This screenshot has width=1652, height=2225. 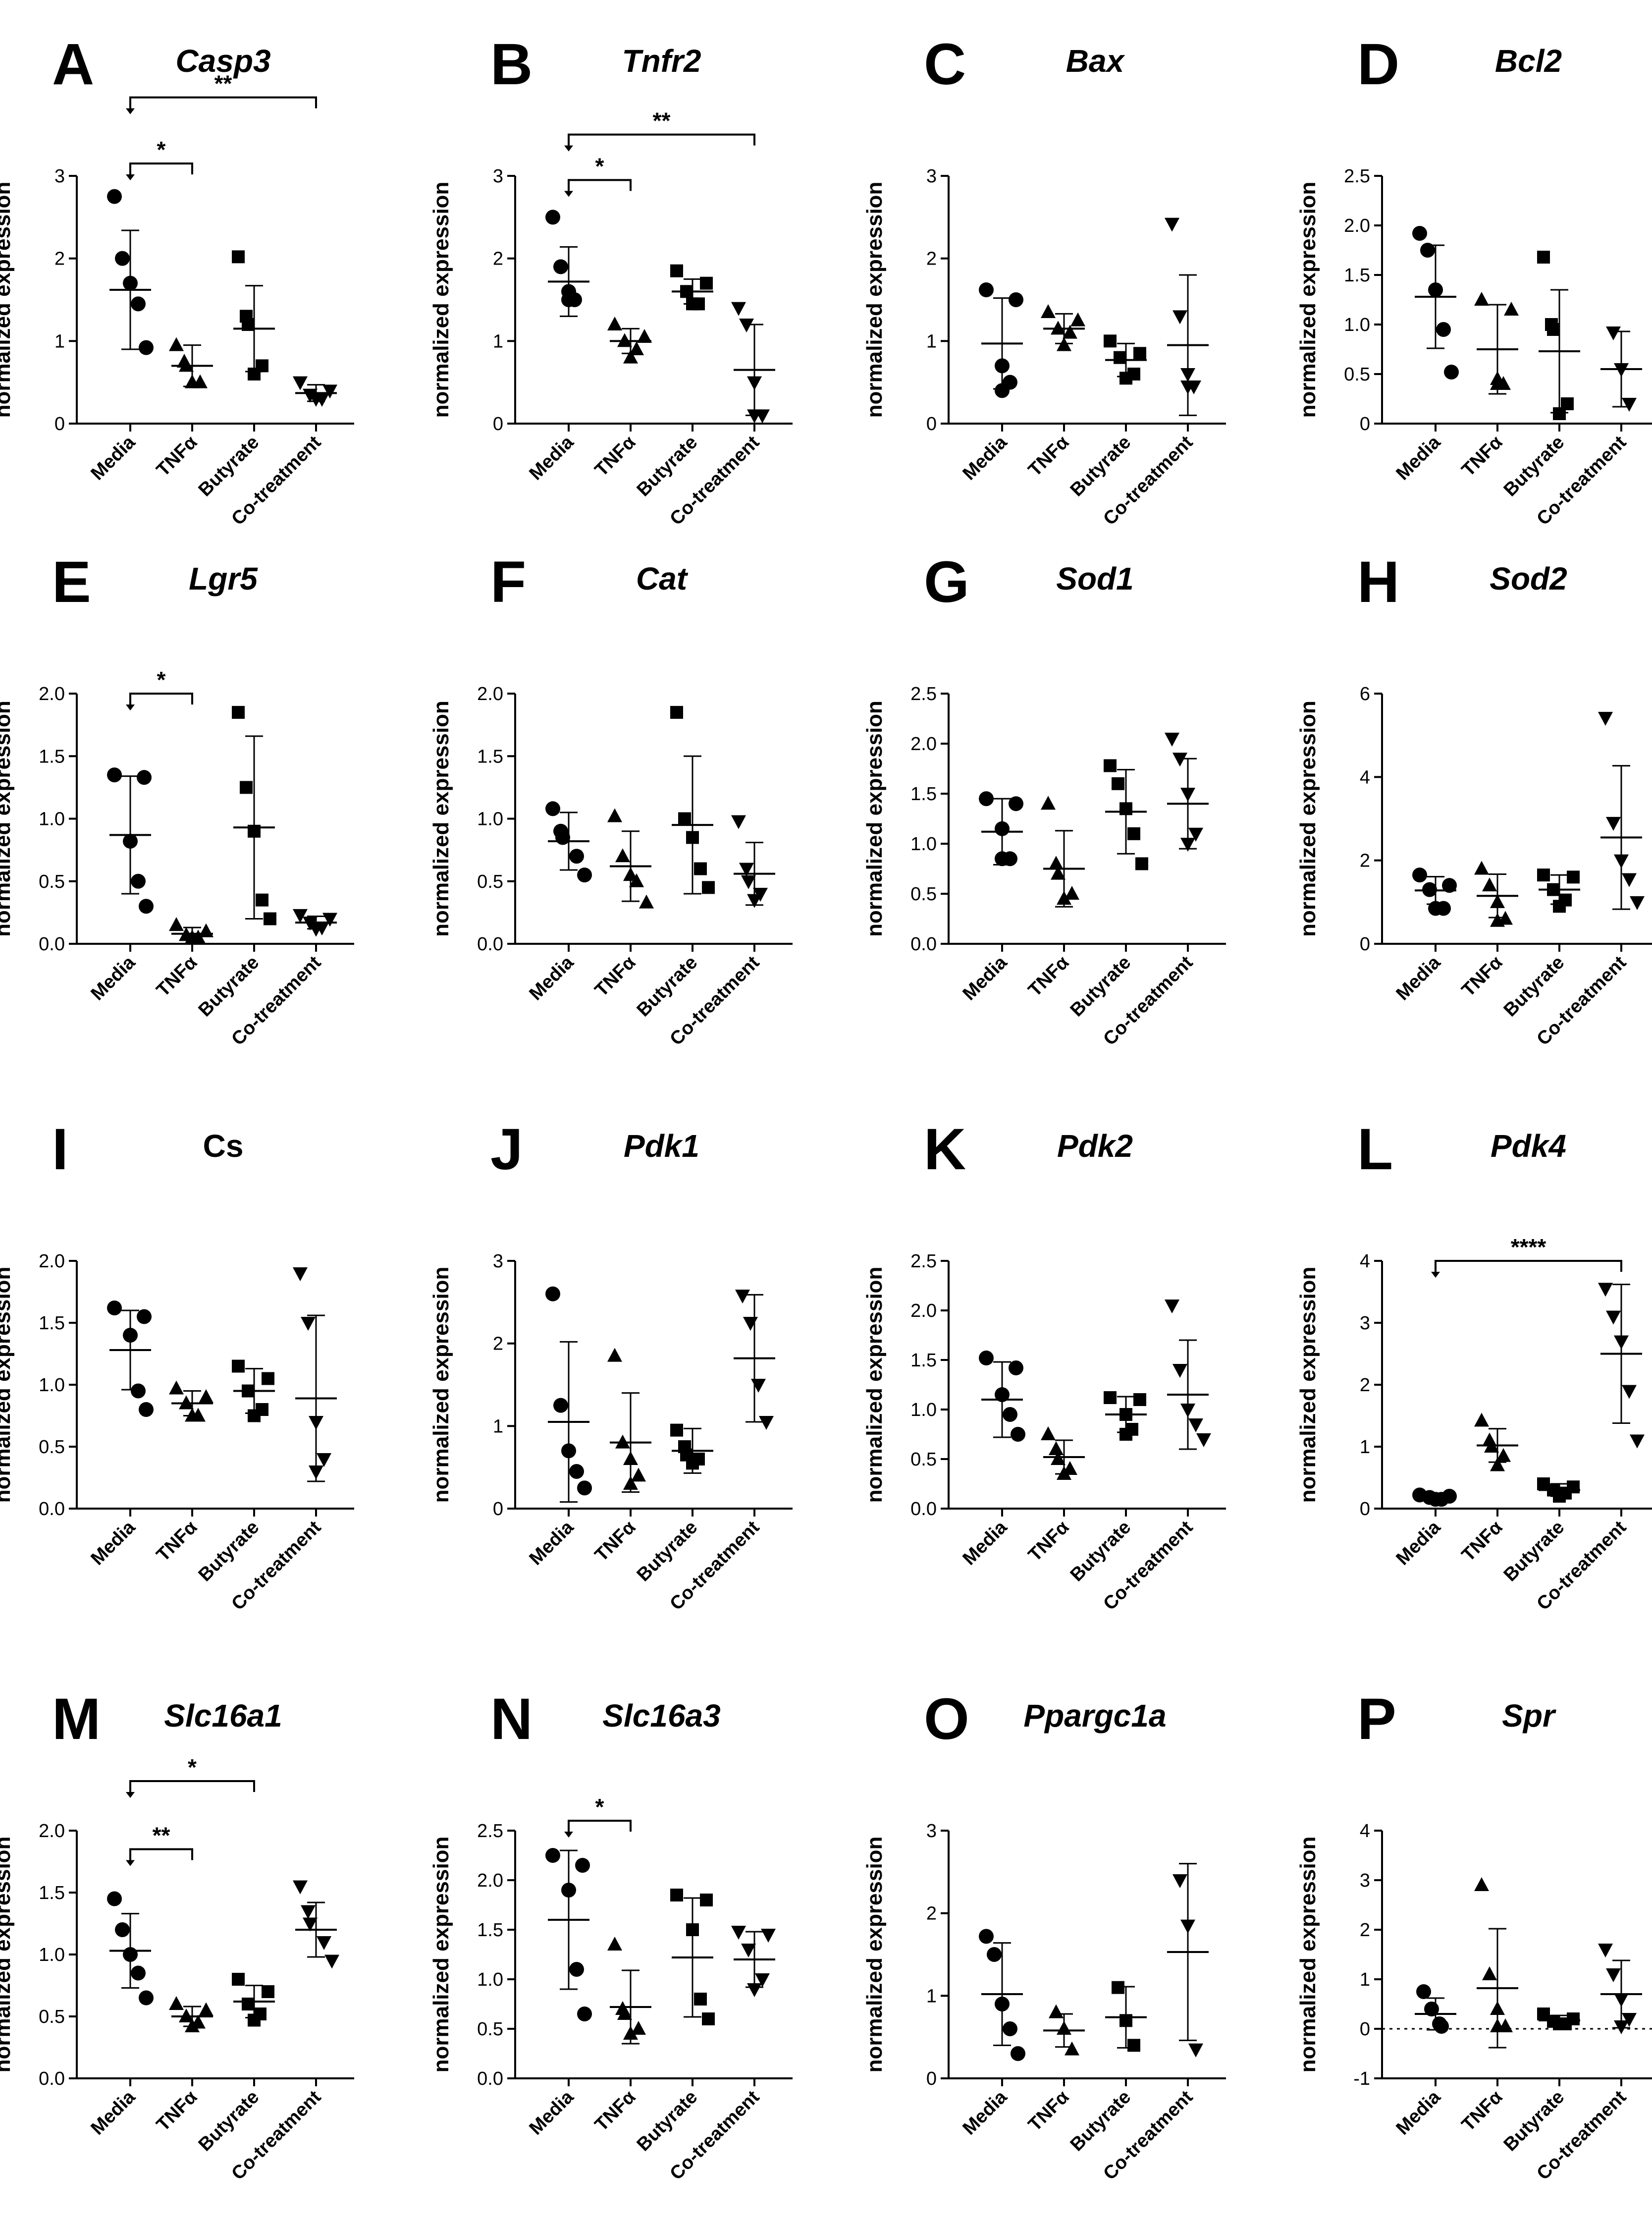 I want to click on bracket-arrow, so click(x=130, y=1795).